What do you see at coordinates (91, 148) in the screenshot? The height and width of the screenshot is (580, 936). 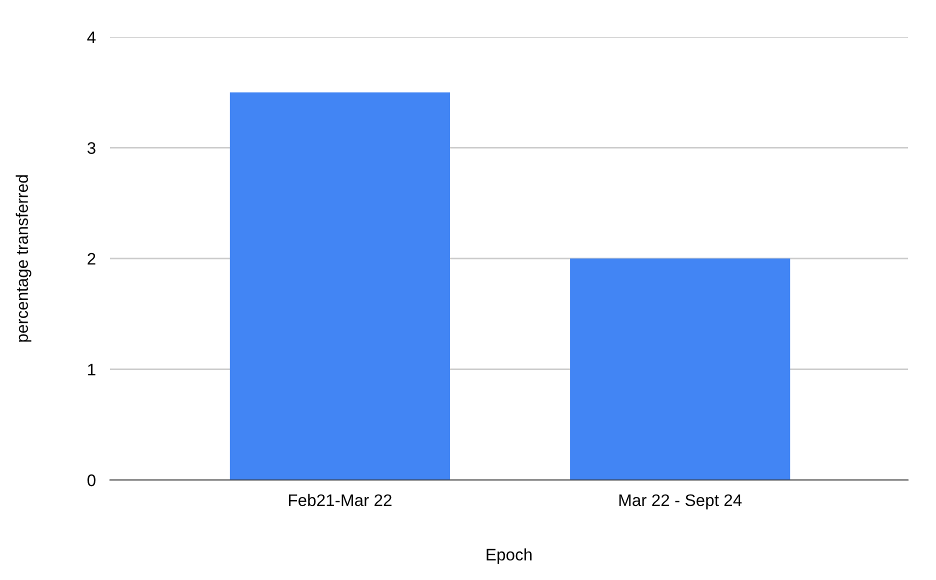 I see `y-tick-label: 3` at bounding box center [91, 148].